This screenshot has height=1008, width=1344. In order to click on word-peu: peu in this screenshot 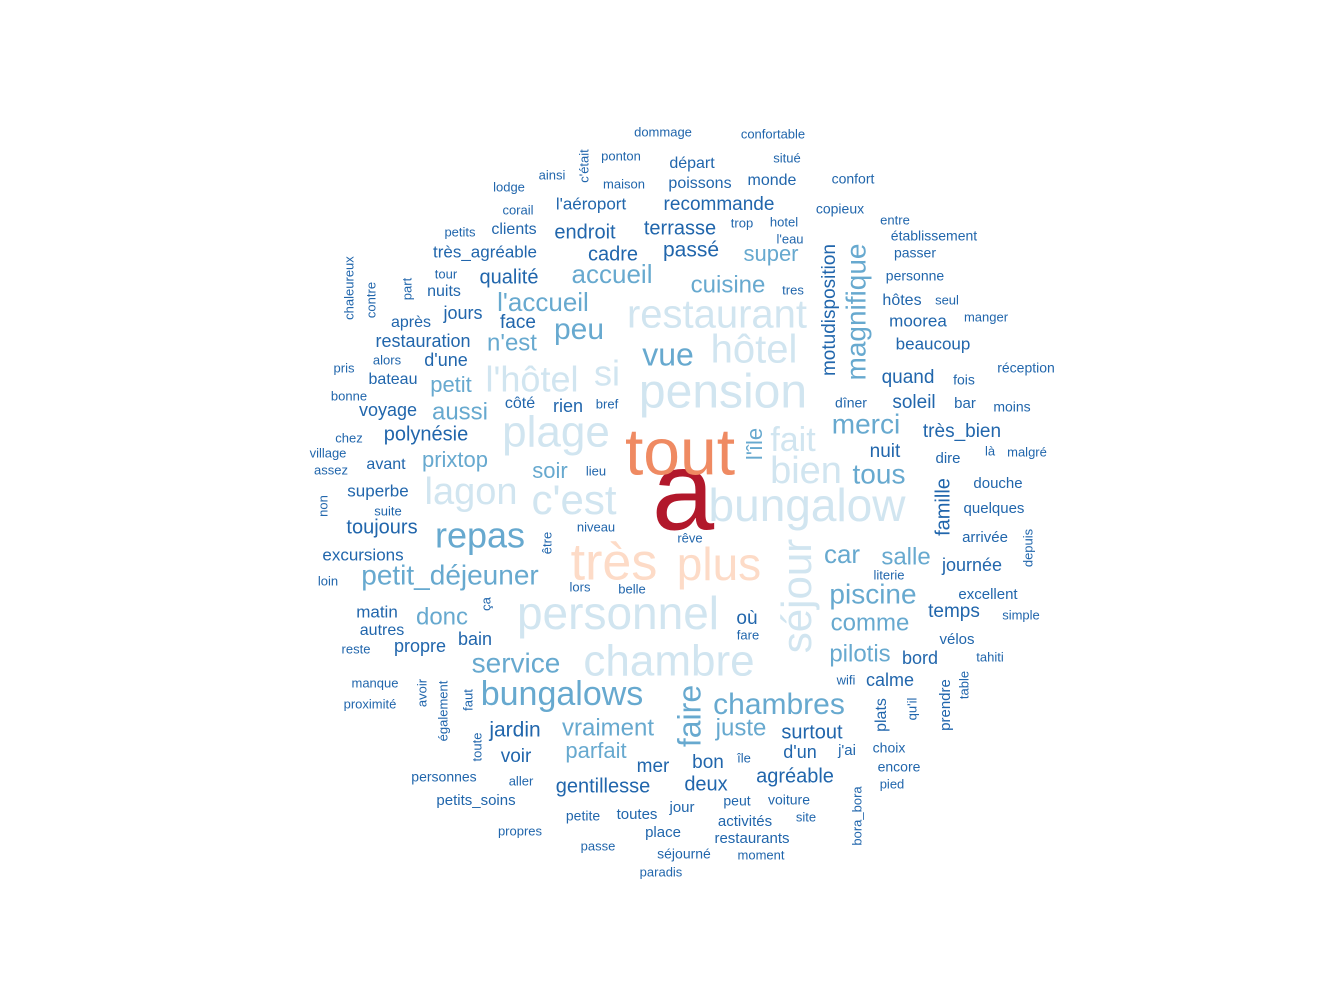, I will do `click(579, 329)`.